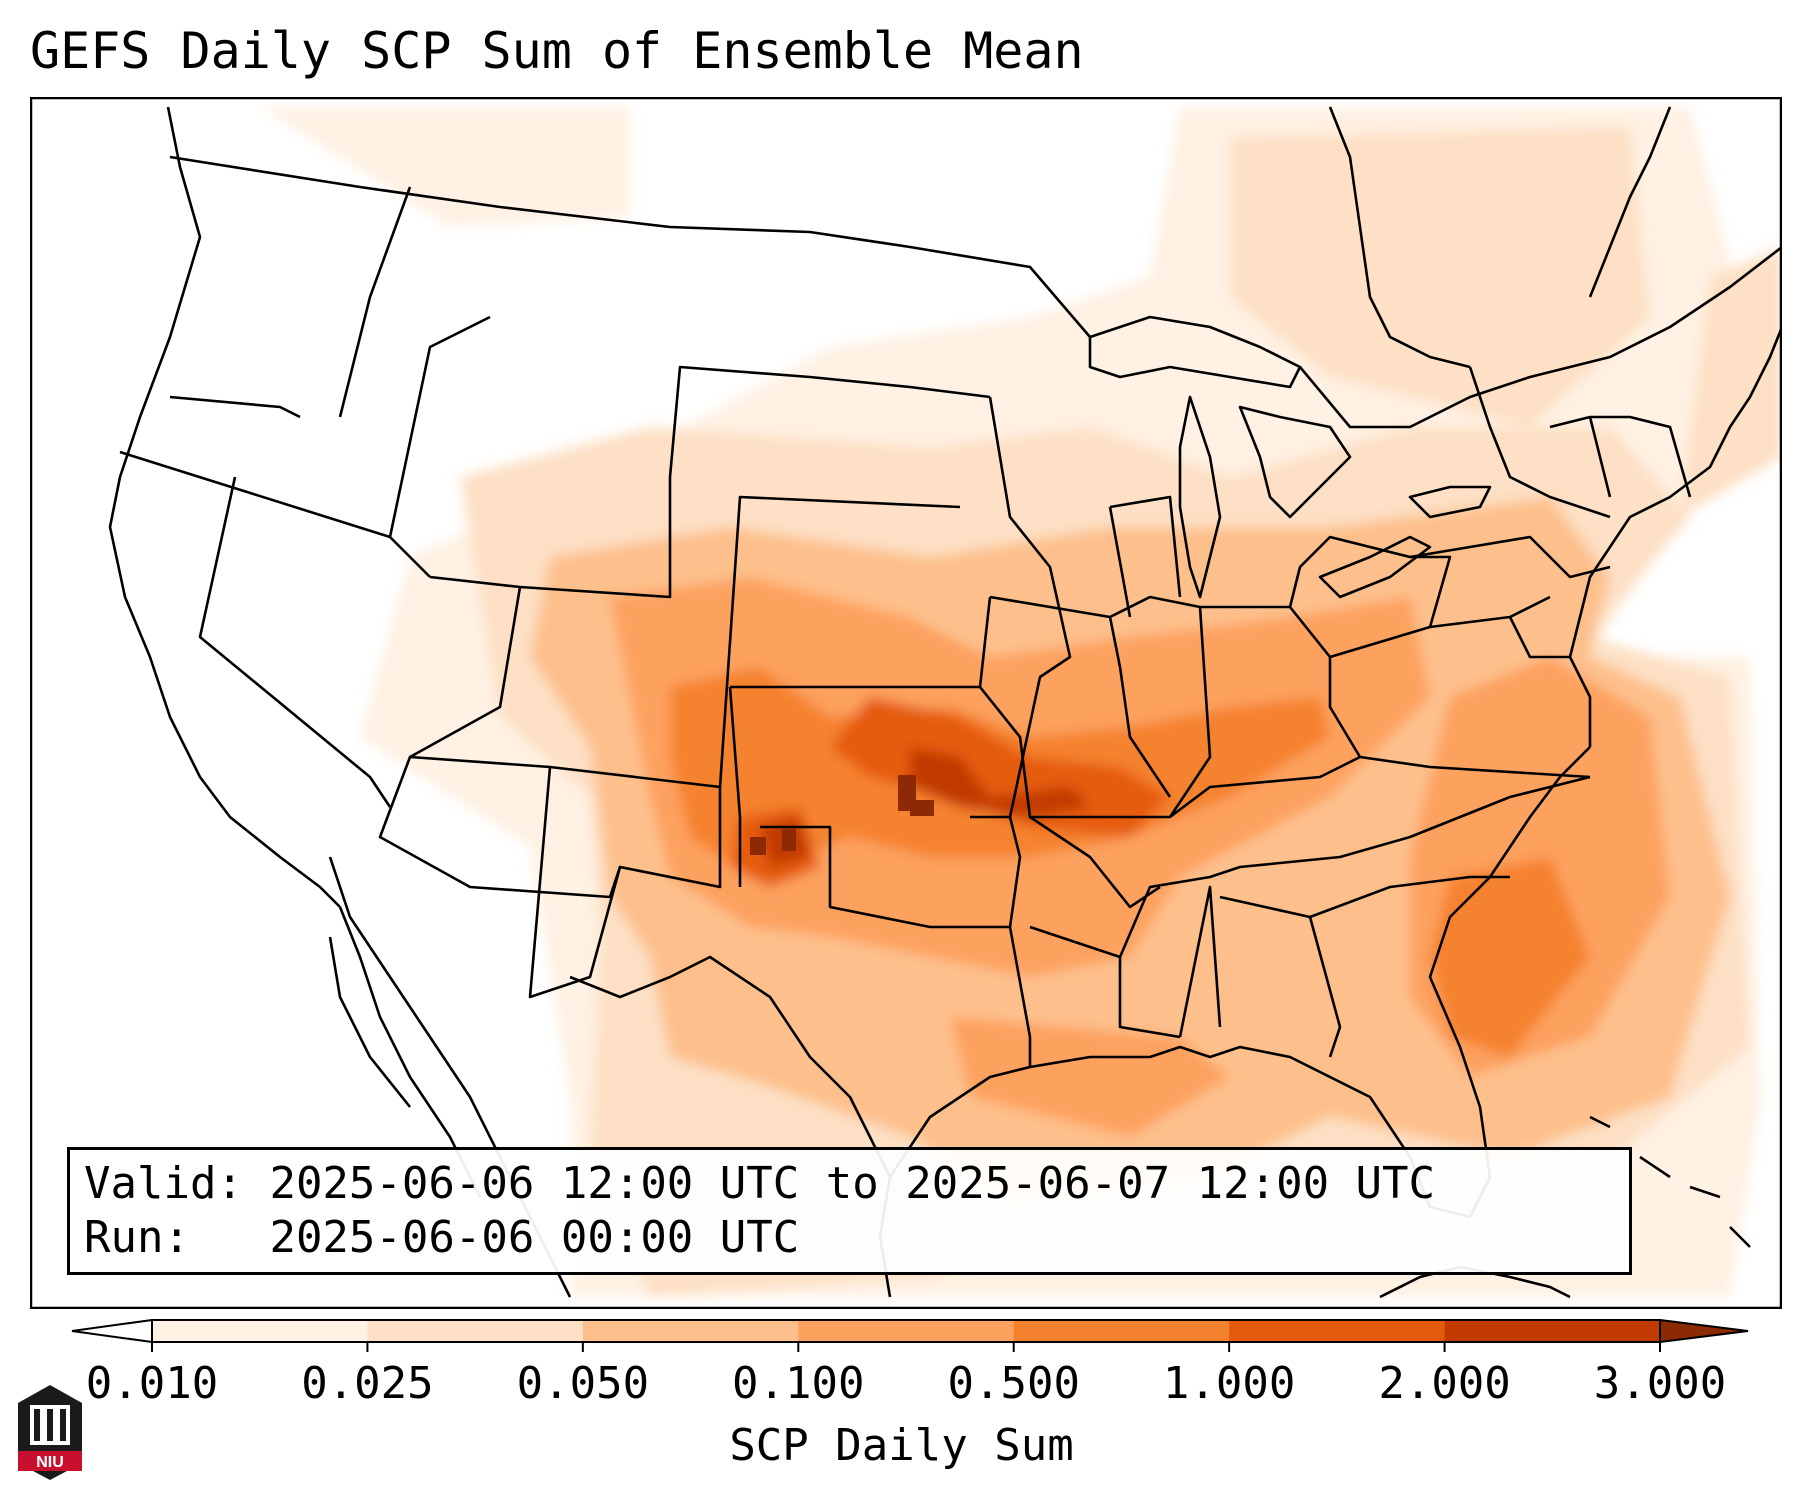  Describe the element at coordinates (1229, 1383) in the screenshot. I see `colorbar-tick-label: 1.000` at that location.